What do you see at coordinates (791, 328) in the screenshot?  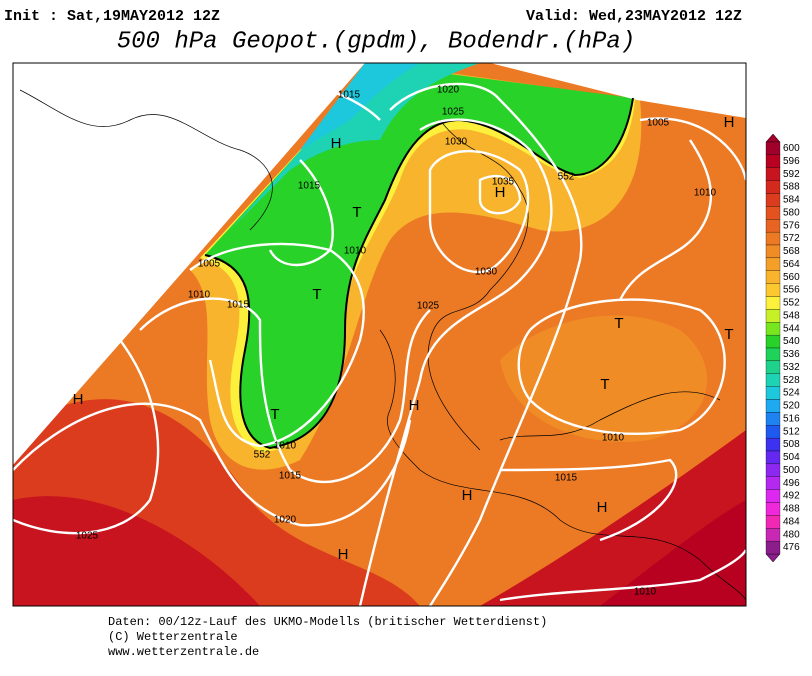 I see `legend-label: 544` at bounding box center [791, 328].